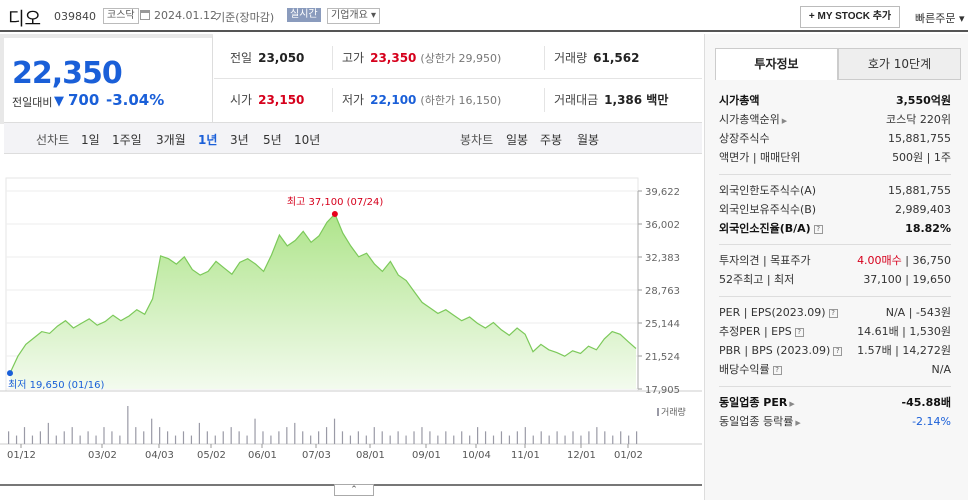 The image size is (968, 500). Describe the element at coordinates (551, 140) in the screenshot. I see `candle-week: 주봉` at that location.